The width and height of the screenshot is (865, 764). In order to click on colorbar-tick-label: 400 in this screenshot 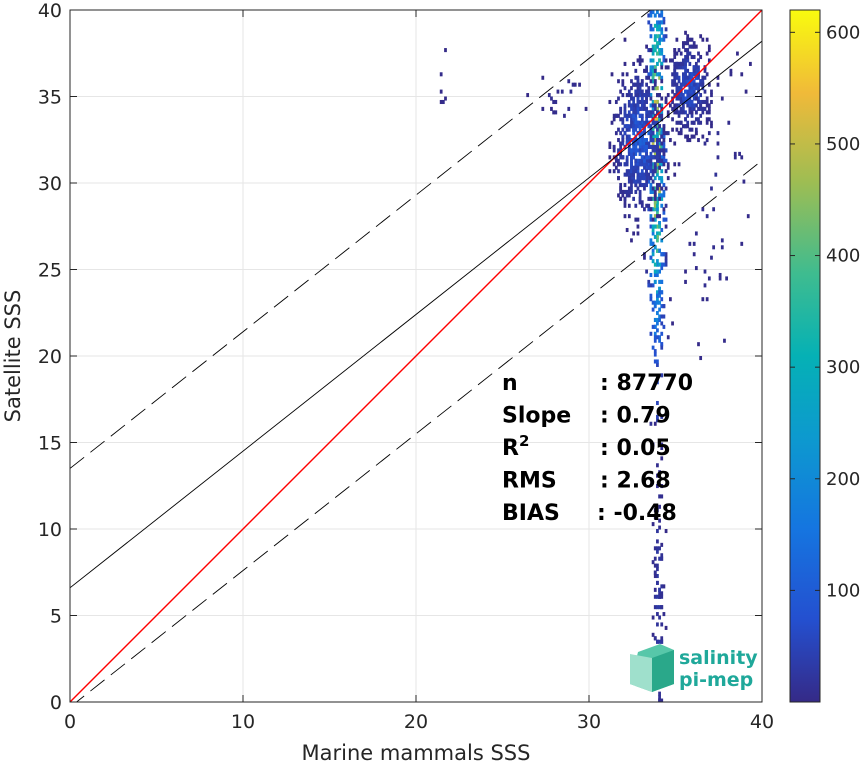, I will do `click(843, 256)`.